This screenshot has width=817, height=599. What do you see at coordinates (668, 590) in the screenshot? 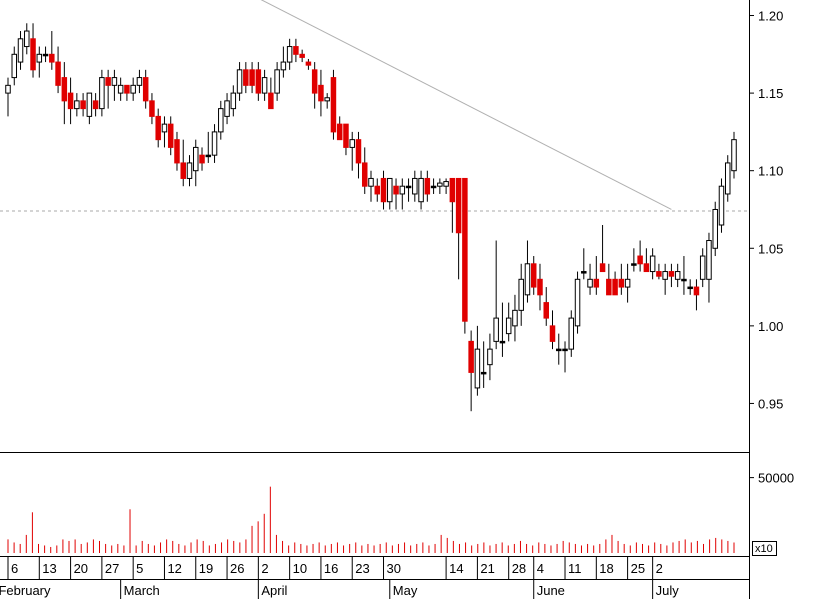
I see `month-tick-label: July` at bounding box center [668, 590].